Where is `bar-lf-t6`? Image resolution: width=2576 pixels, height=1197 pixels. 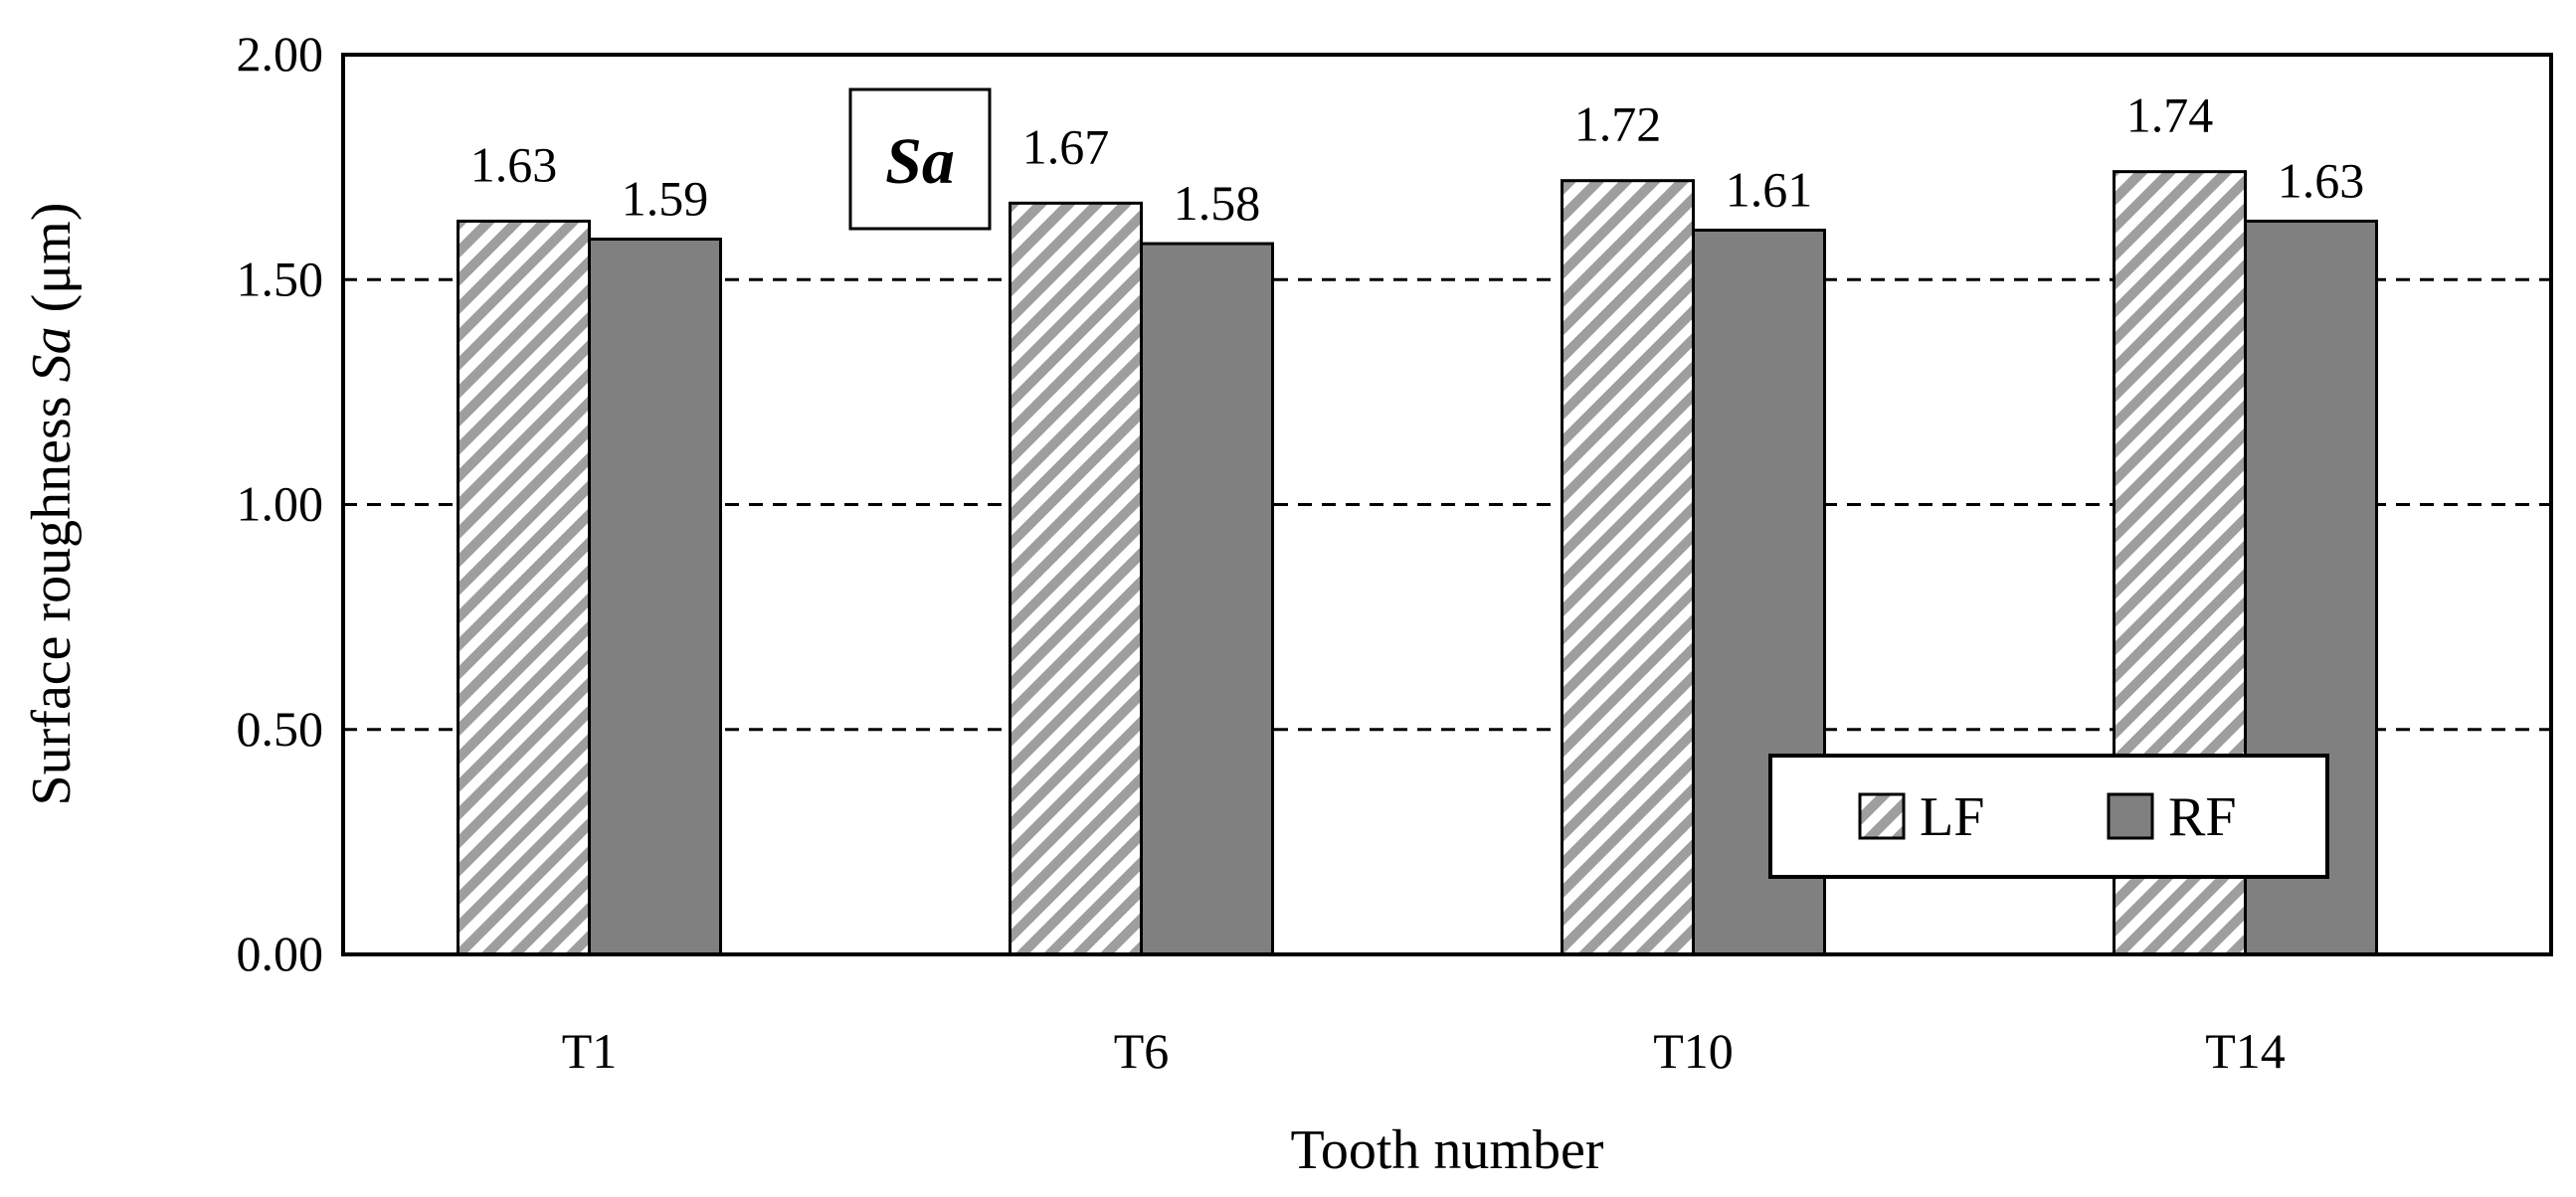 bar-lf-t6 is located at coordinates (1076, 578).